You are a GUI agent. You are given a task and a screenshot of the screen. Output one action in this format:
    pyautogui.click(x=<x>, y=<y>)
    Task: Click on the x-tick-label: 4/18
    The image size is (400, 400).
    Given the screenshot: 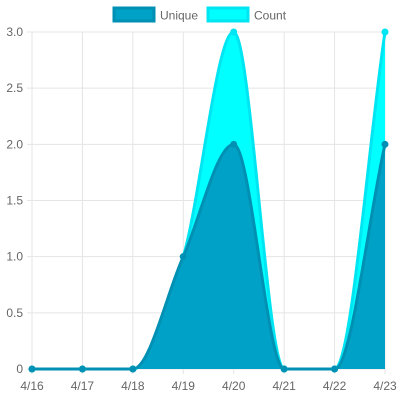 What is the action you would take?
    pyautogui.click(x=133, y=386)
    